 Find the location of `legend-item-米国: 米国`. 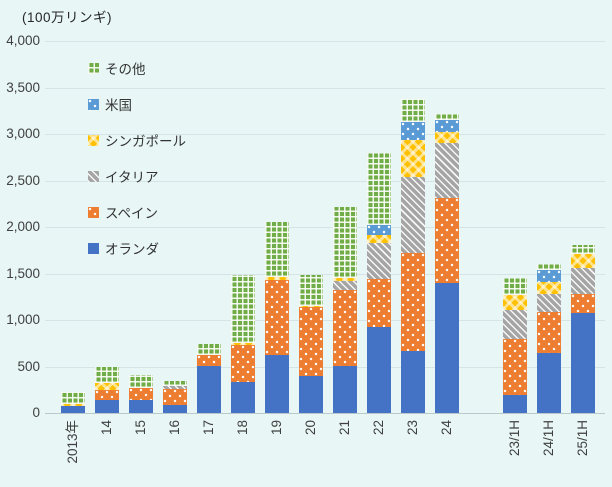

legend-item-米国: 米国 is located at coordinates (137, 104).